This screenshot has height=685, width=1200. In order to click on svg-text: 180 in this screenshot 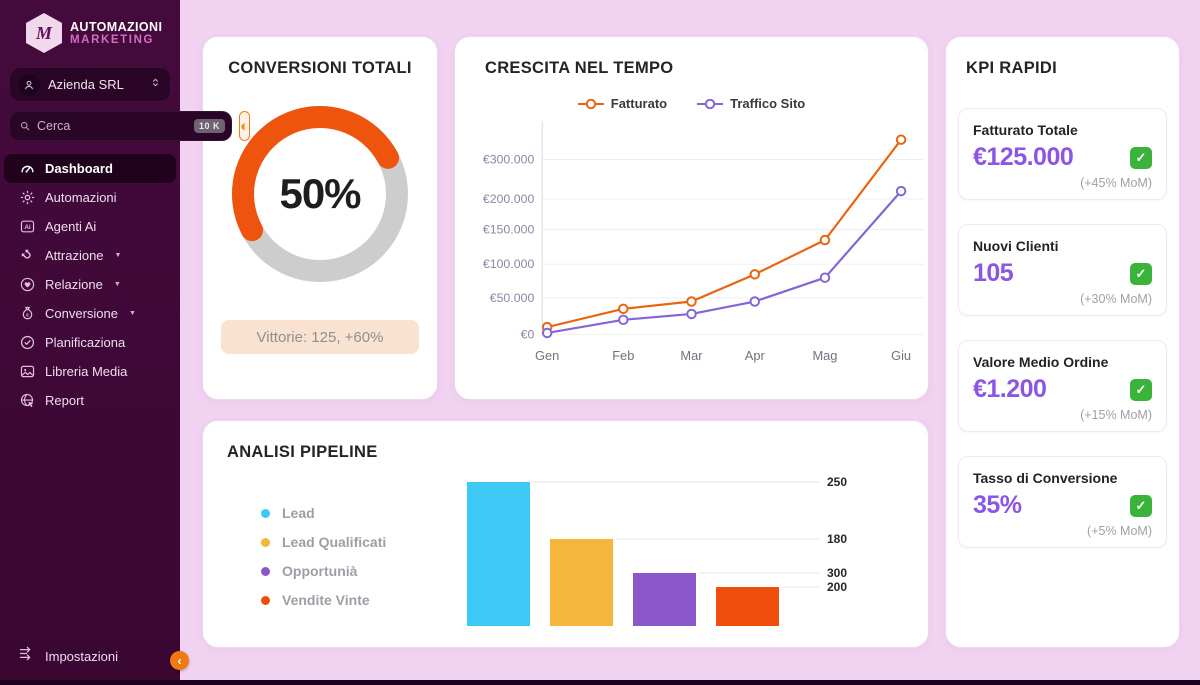, I will do `click(837, 539)`.